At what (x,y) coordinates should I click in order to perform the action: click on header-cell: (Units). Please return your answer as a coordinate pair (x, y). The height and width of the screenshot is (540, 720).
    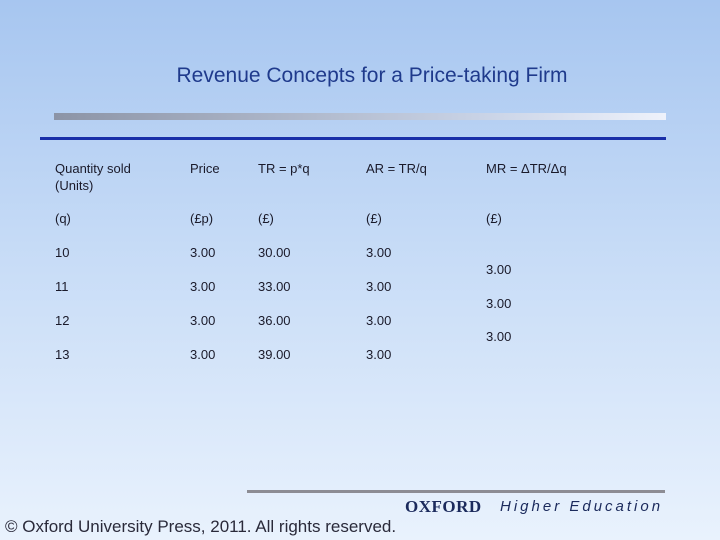
    Looking at the image, I should click on (74, 185).